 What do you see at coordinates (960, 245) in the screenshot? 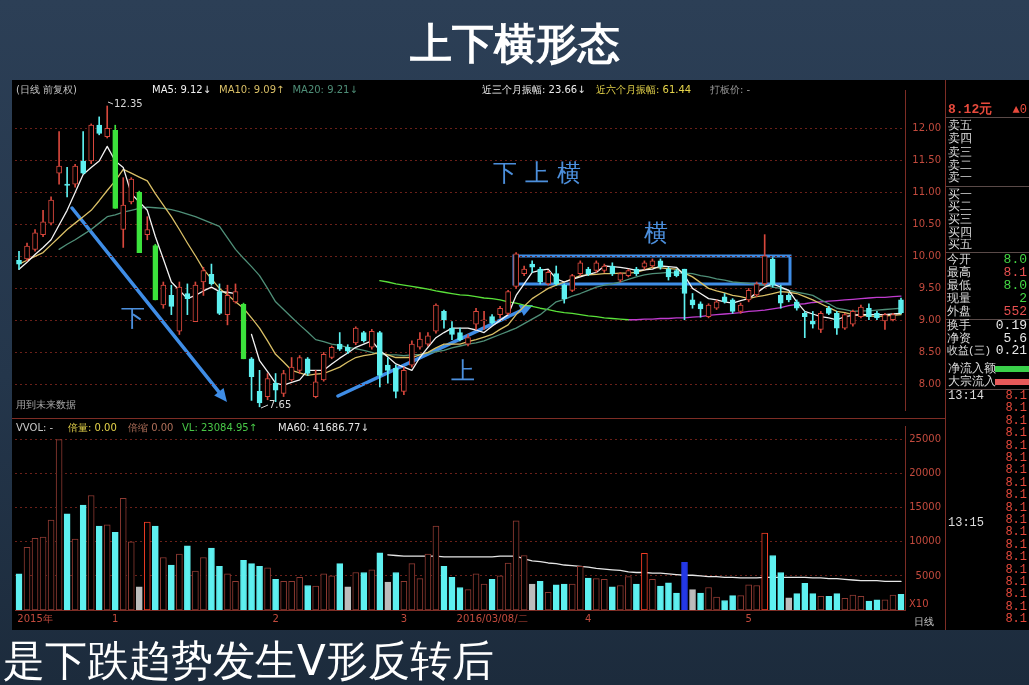
I see `text: 买五` at bounding box center [960, 245].